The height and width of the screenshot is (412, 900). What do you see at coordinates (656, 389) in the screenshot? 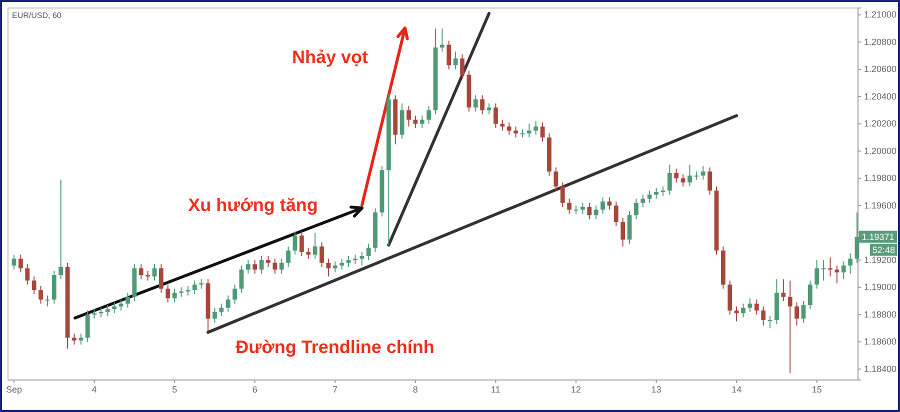
I see `x-tick-label: 13` at bounding box center [656, 389].